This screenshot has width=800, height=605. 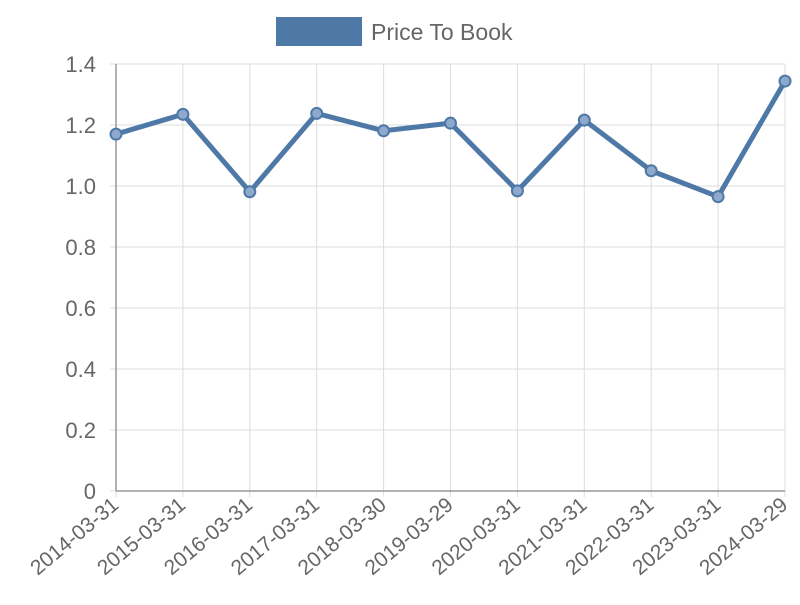 I want to click on legend: Price To Book, so click(x=394, y=31).